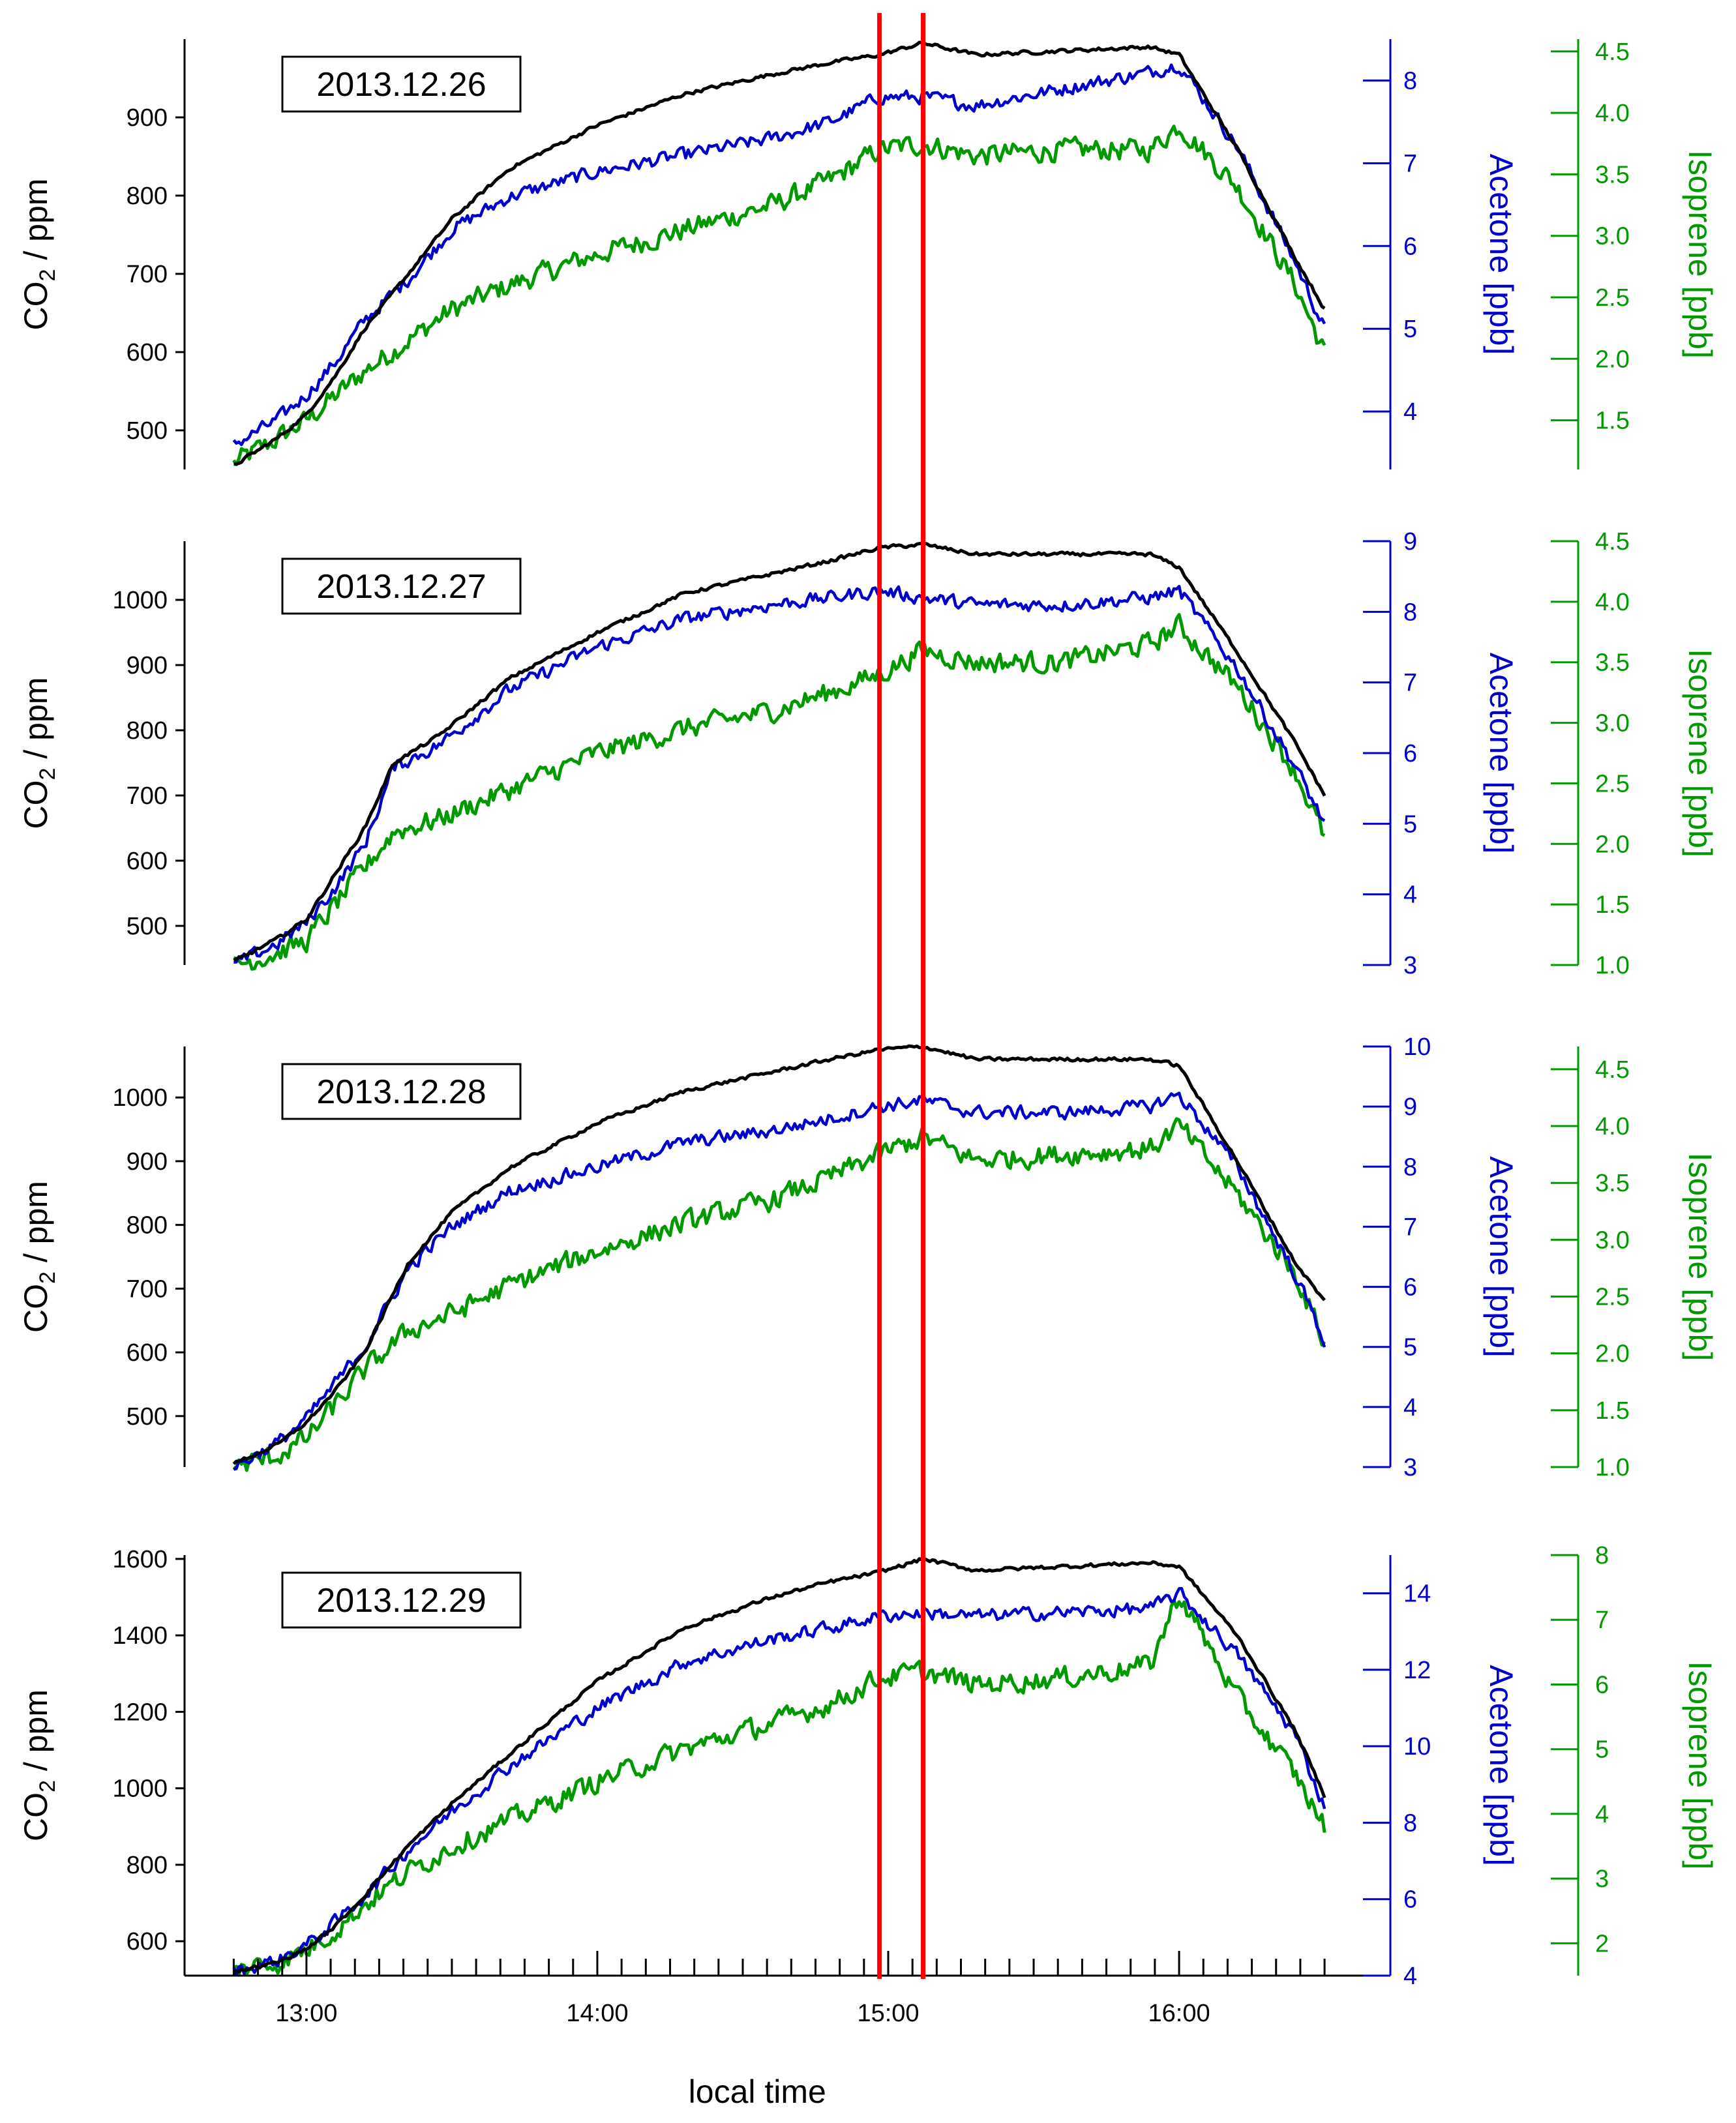  I want to click on date-label: 2013.12.29, so click(401, 1601).